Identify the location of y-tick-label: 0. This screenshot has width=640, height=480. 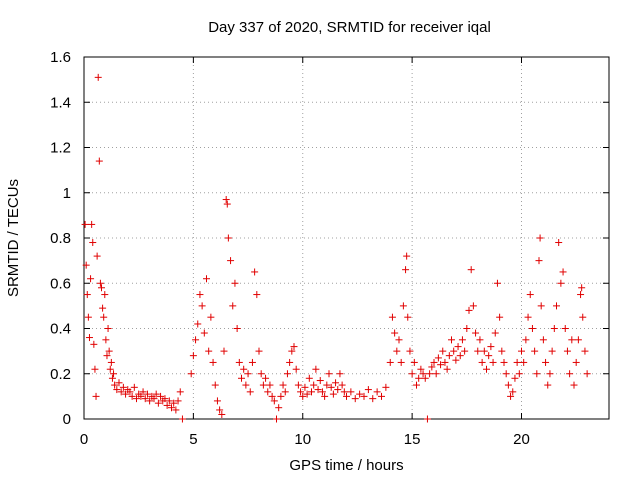
(67, 419).